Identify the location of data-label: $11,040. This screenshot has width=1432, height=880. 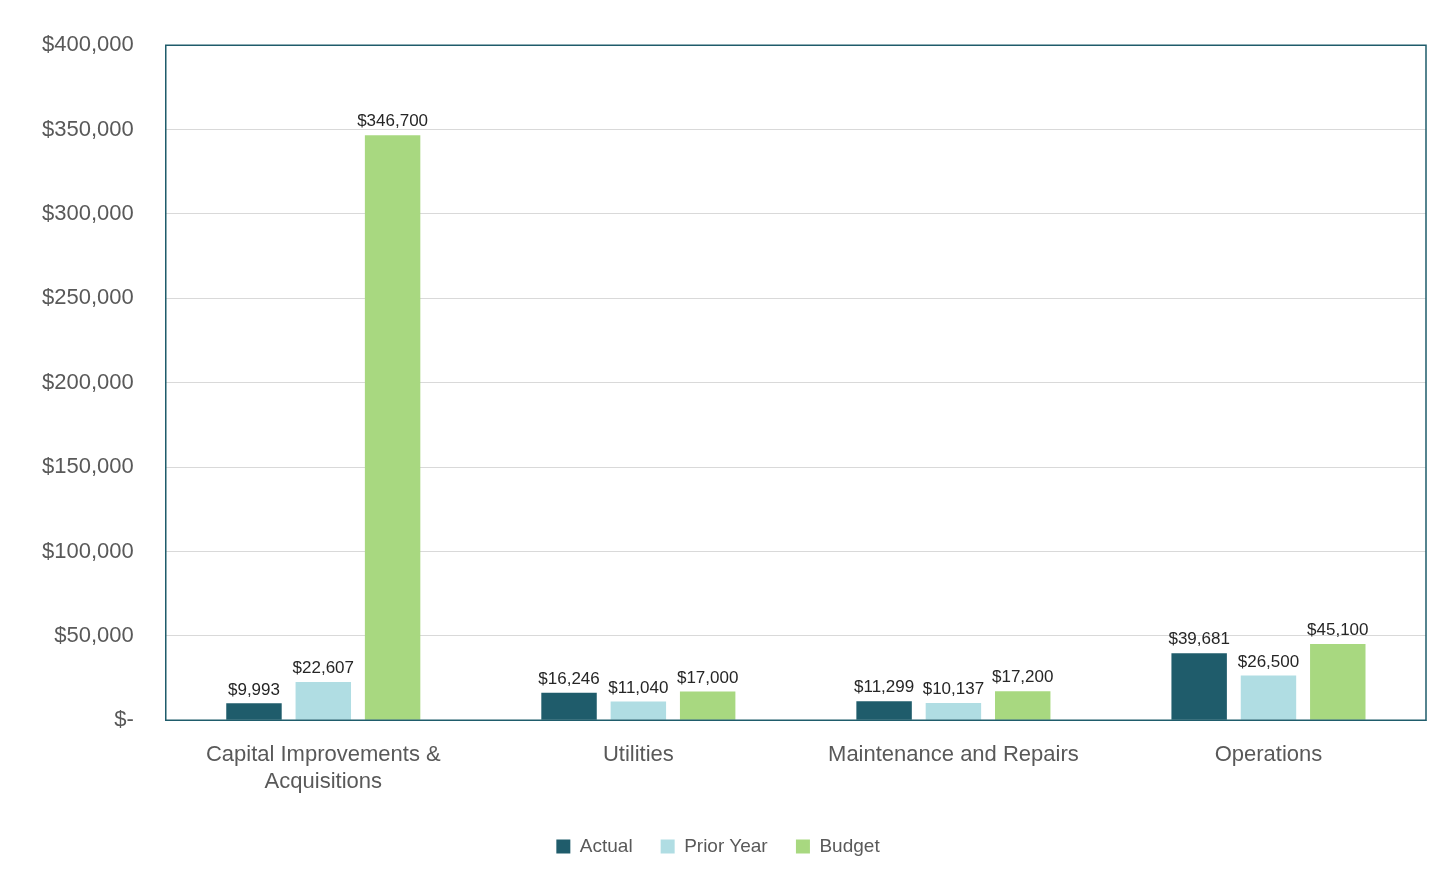
(638, 687).